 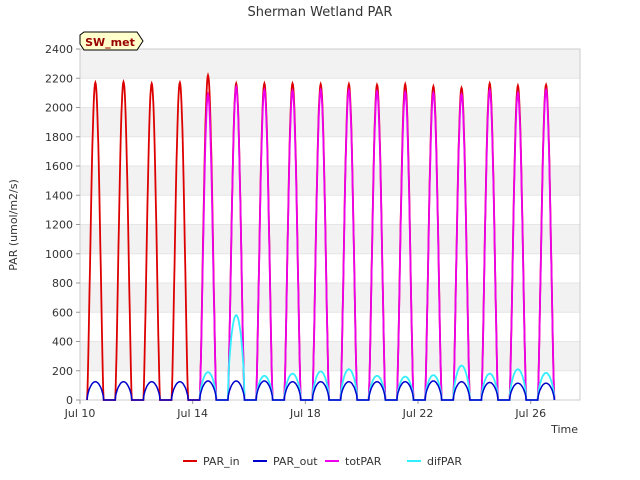 What do you see at coordinates (80, 413) in the screenshot?
I see `x-tick-label: Jul 10` at bounding box center [80, 413].